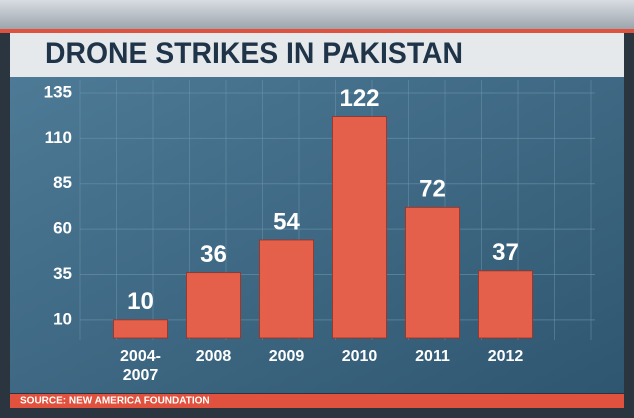 Image resolution: width=634 pixels, height=418 pixels. I want to click on chart-title: DRONE STRIKES IN PAKISTAN, so click(254, 53).